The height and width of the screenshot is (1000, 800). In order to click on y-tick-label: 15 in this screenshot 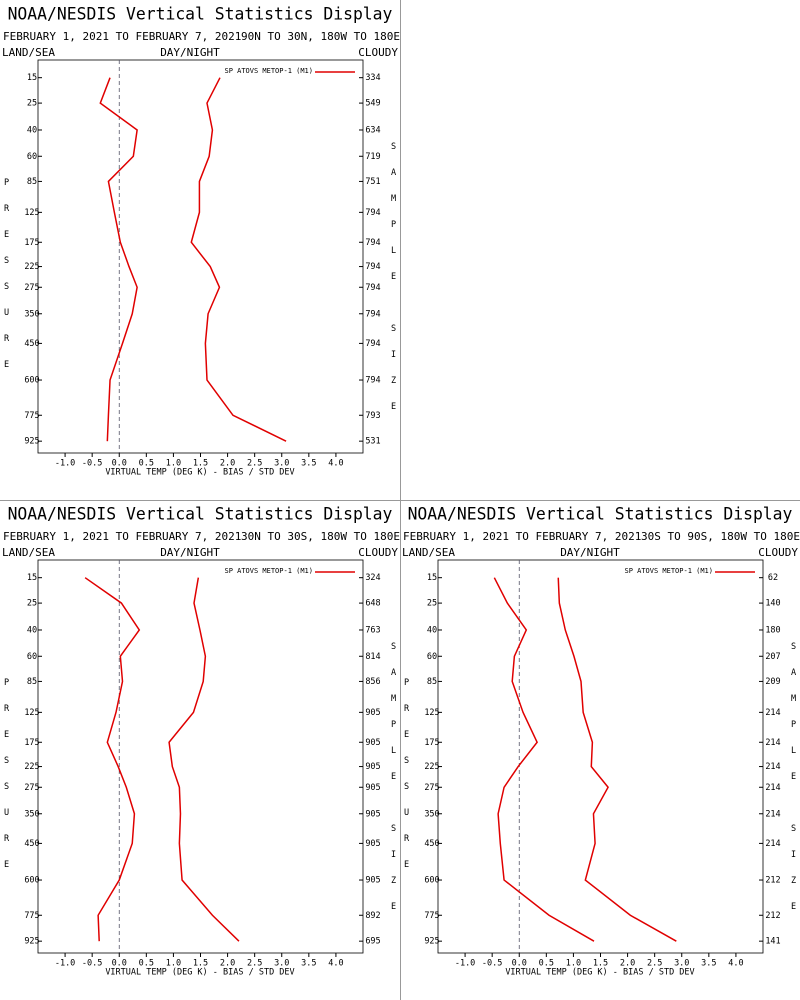, I will do `click(32, 578)`.